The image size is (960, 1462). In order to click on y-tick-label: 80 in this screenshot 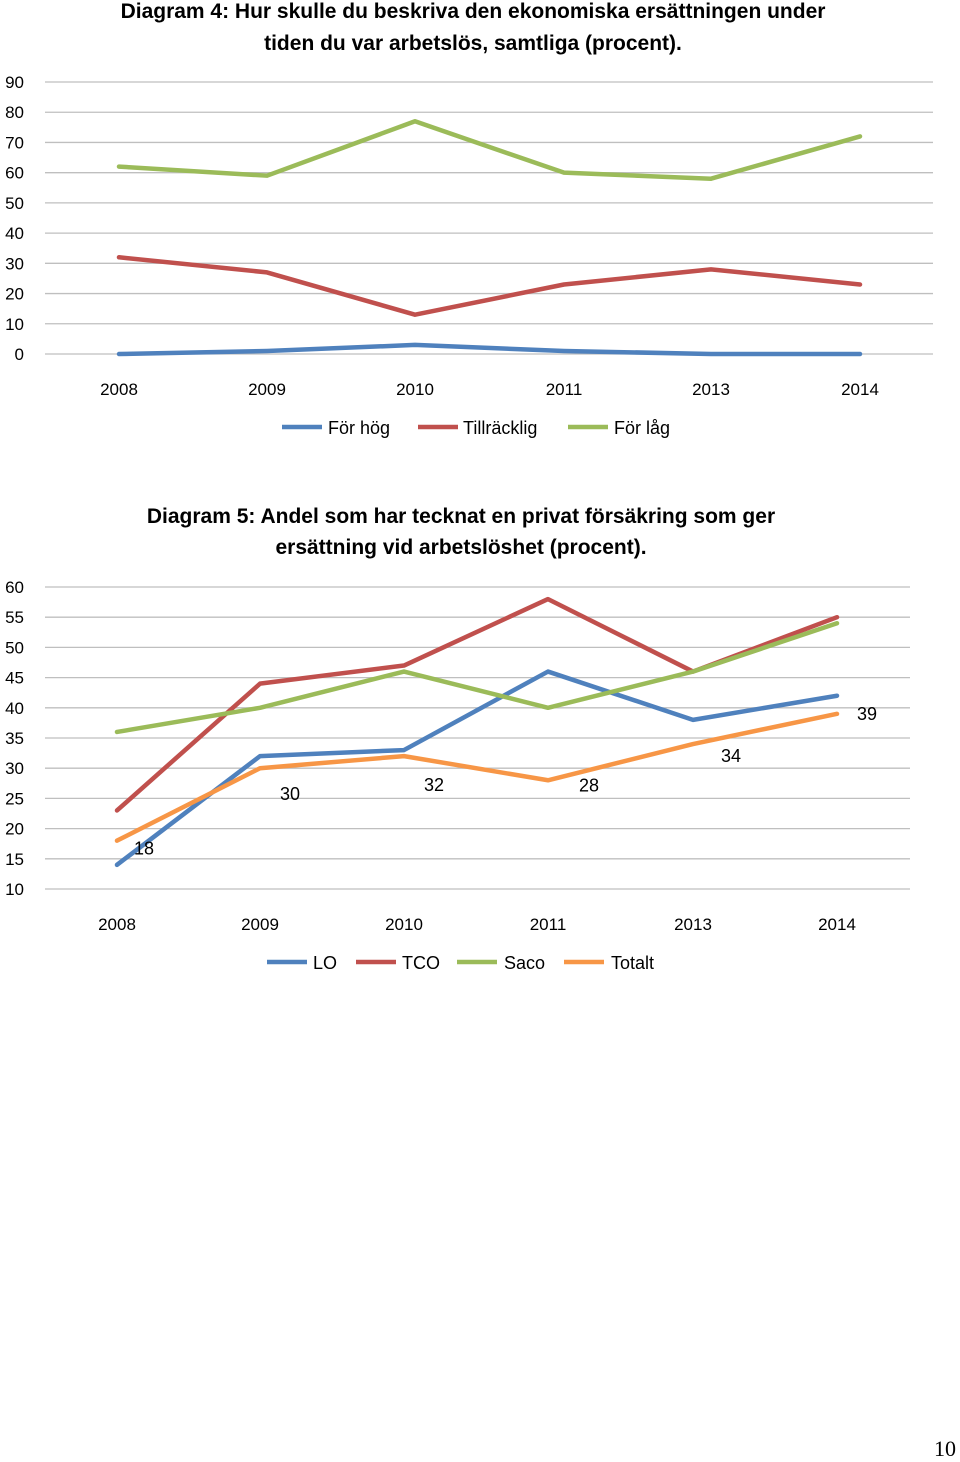, I will do `click(14, 112)`.